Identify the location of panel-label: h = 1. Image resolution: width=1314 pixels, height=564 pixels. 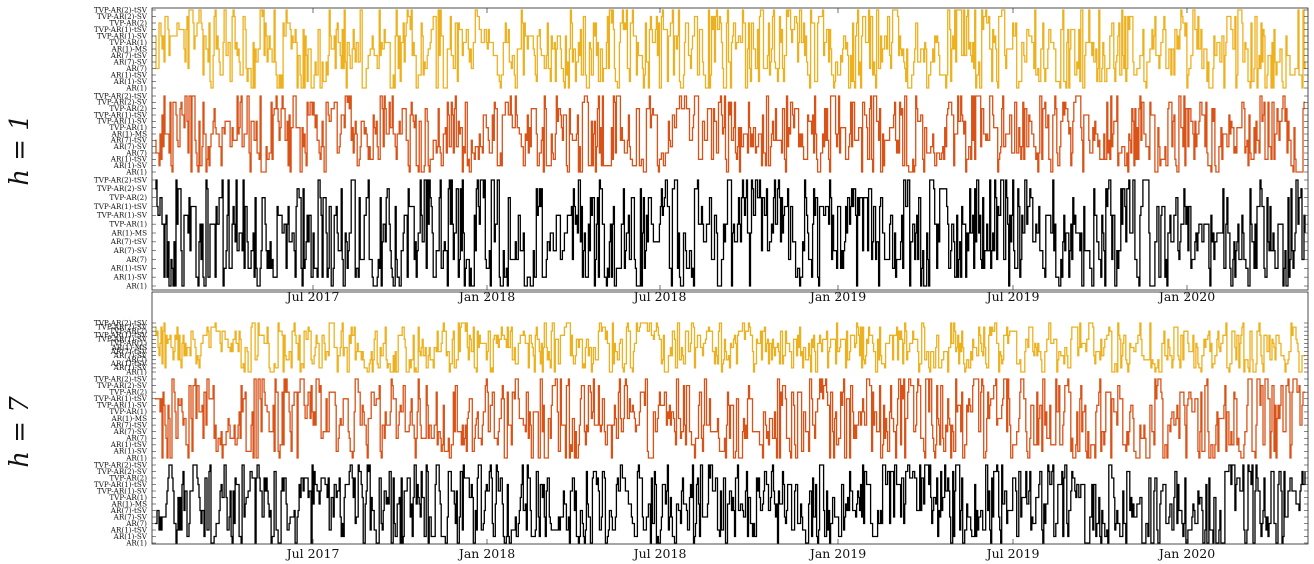
(20, 150).